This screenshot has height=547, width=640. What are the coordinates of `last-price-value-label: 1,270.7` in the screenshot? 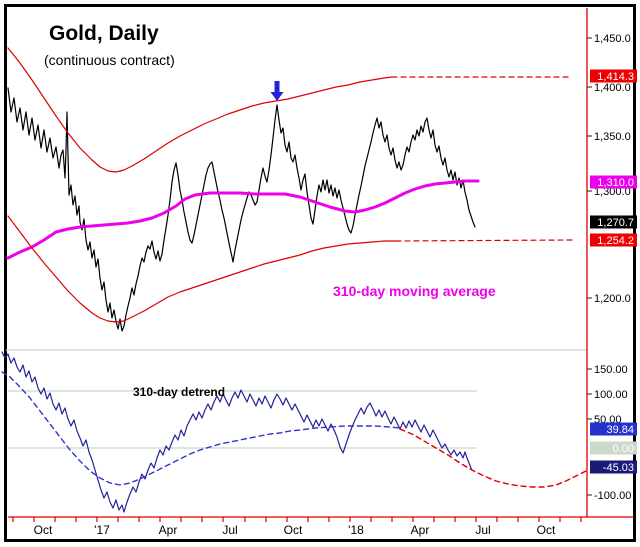 It's located at (615, 223).